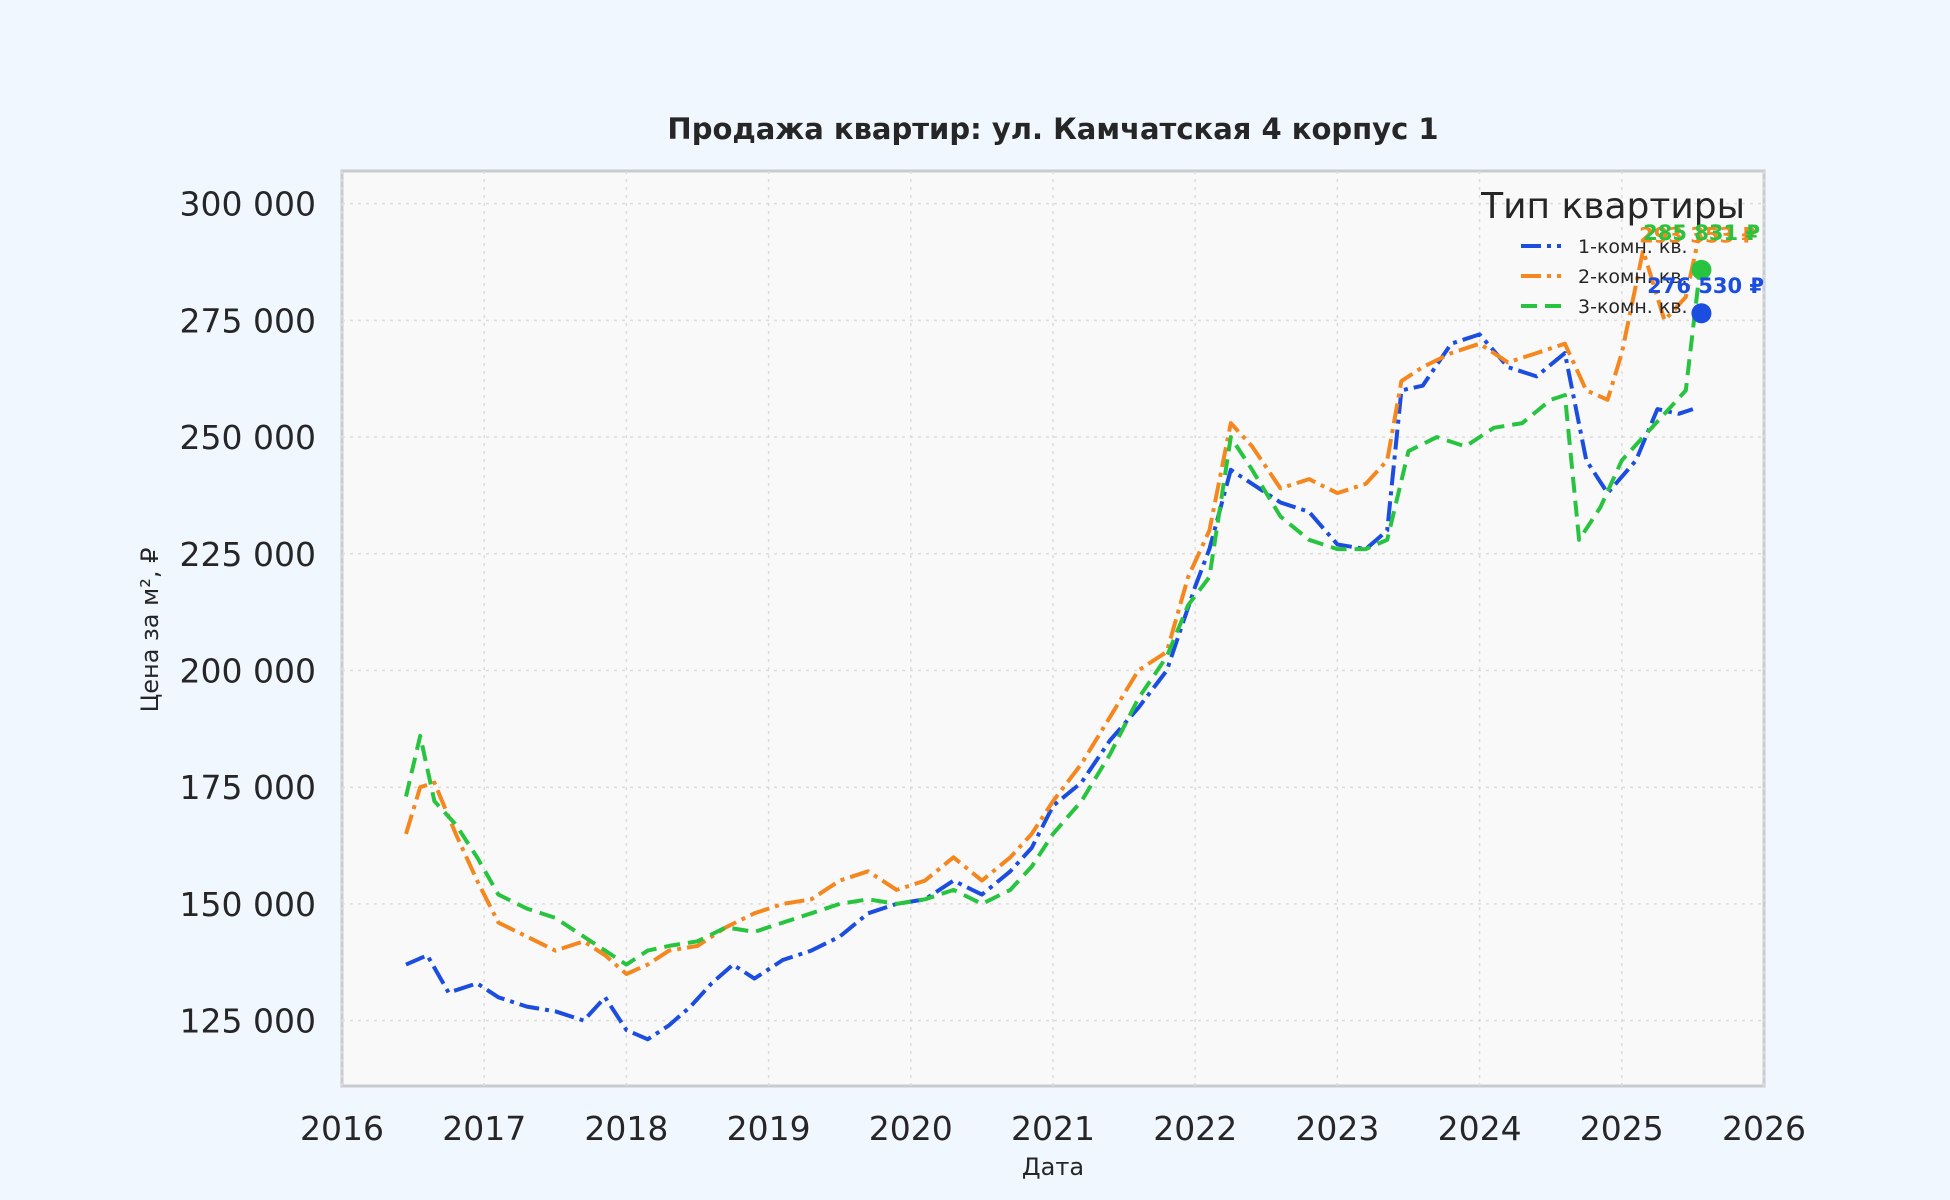  I want to click on legend-title: Тип квартиры, so click(1612, 206).